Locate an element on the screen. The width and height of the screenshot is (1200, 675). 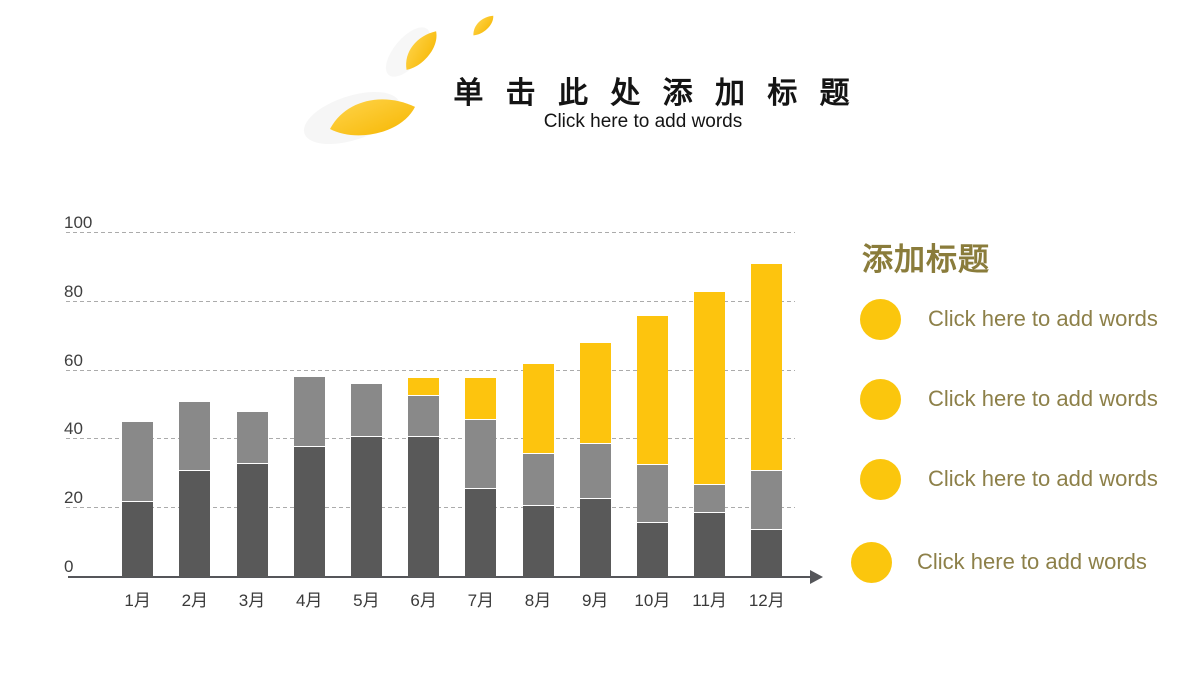
bar-12月 is located at coordinates (767, 420).